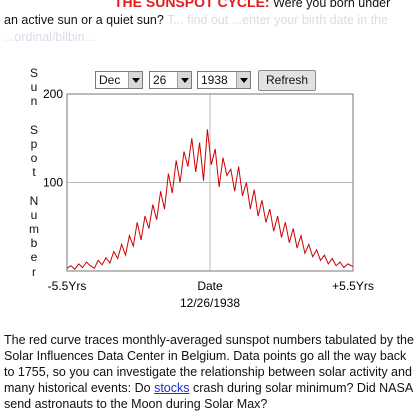  What do you see at coordinates (287, 80) in the screenshot?
I see `refresh-button: Refresh` at bounding box center [287, 80].